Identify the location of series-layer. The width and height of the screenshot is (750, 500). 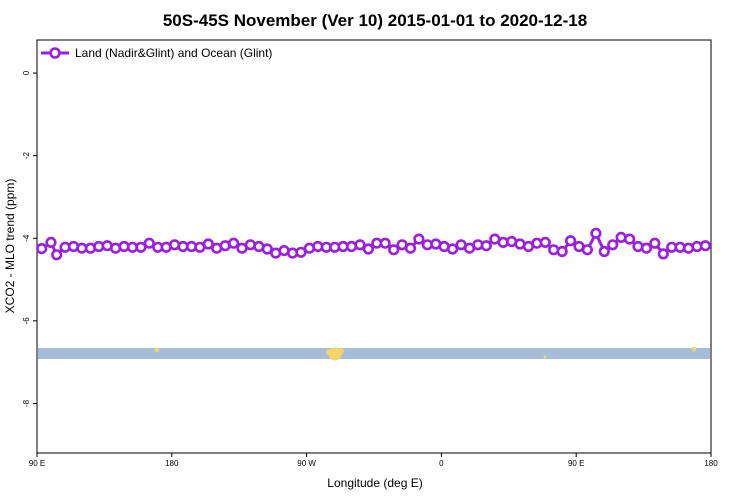
(374, 244).